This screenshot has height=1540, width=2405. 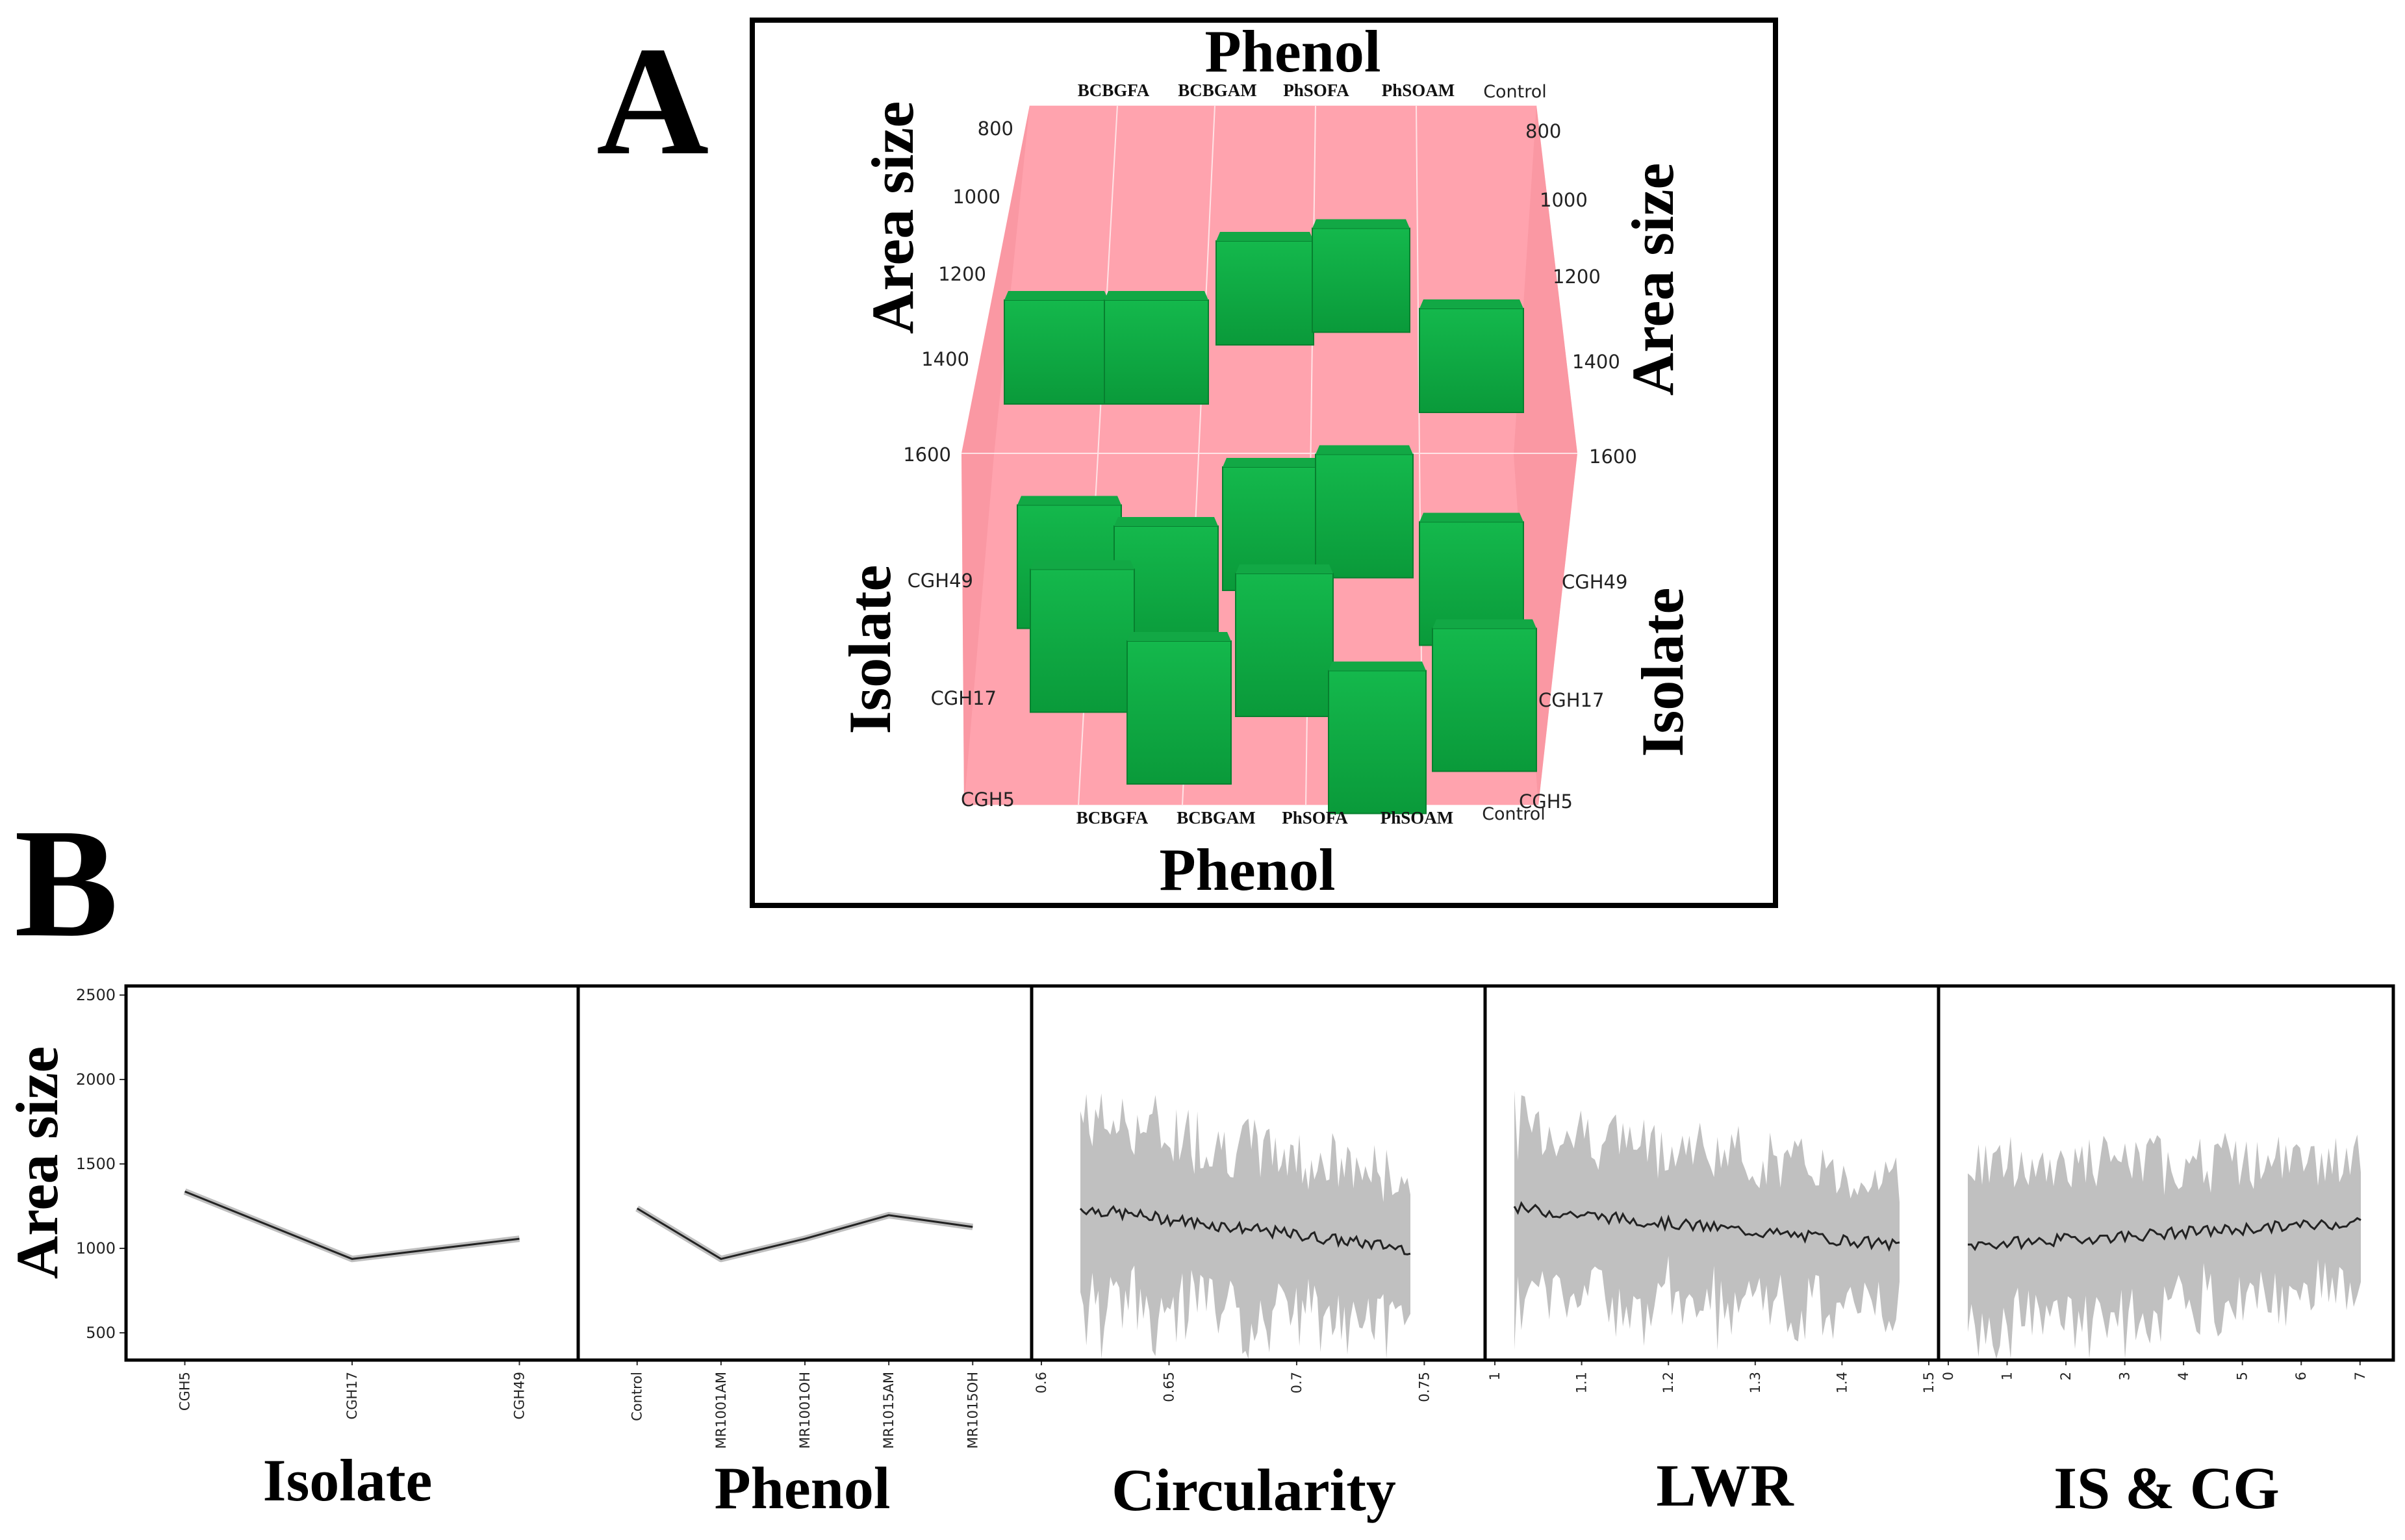 What do you see at coordinates (1662, 672) in the screenshot?
I see `isolate-label-right: Isolate` at bounding box center [1662, 672].